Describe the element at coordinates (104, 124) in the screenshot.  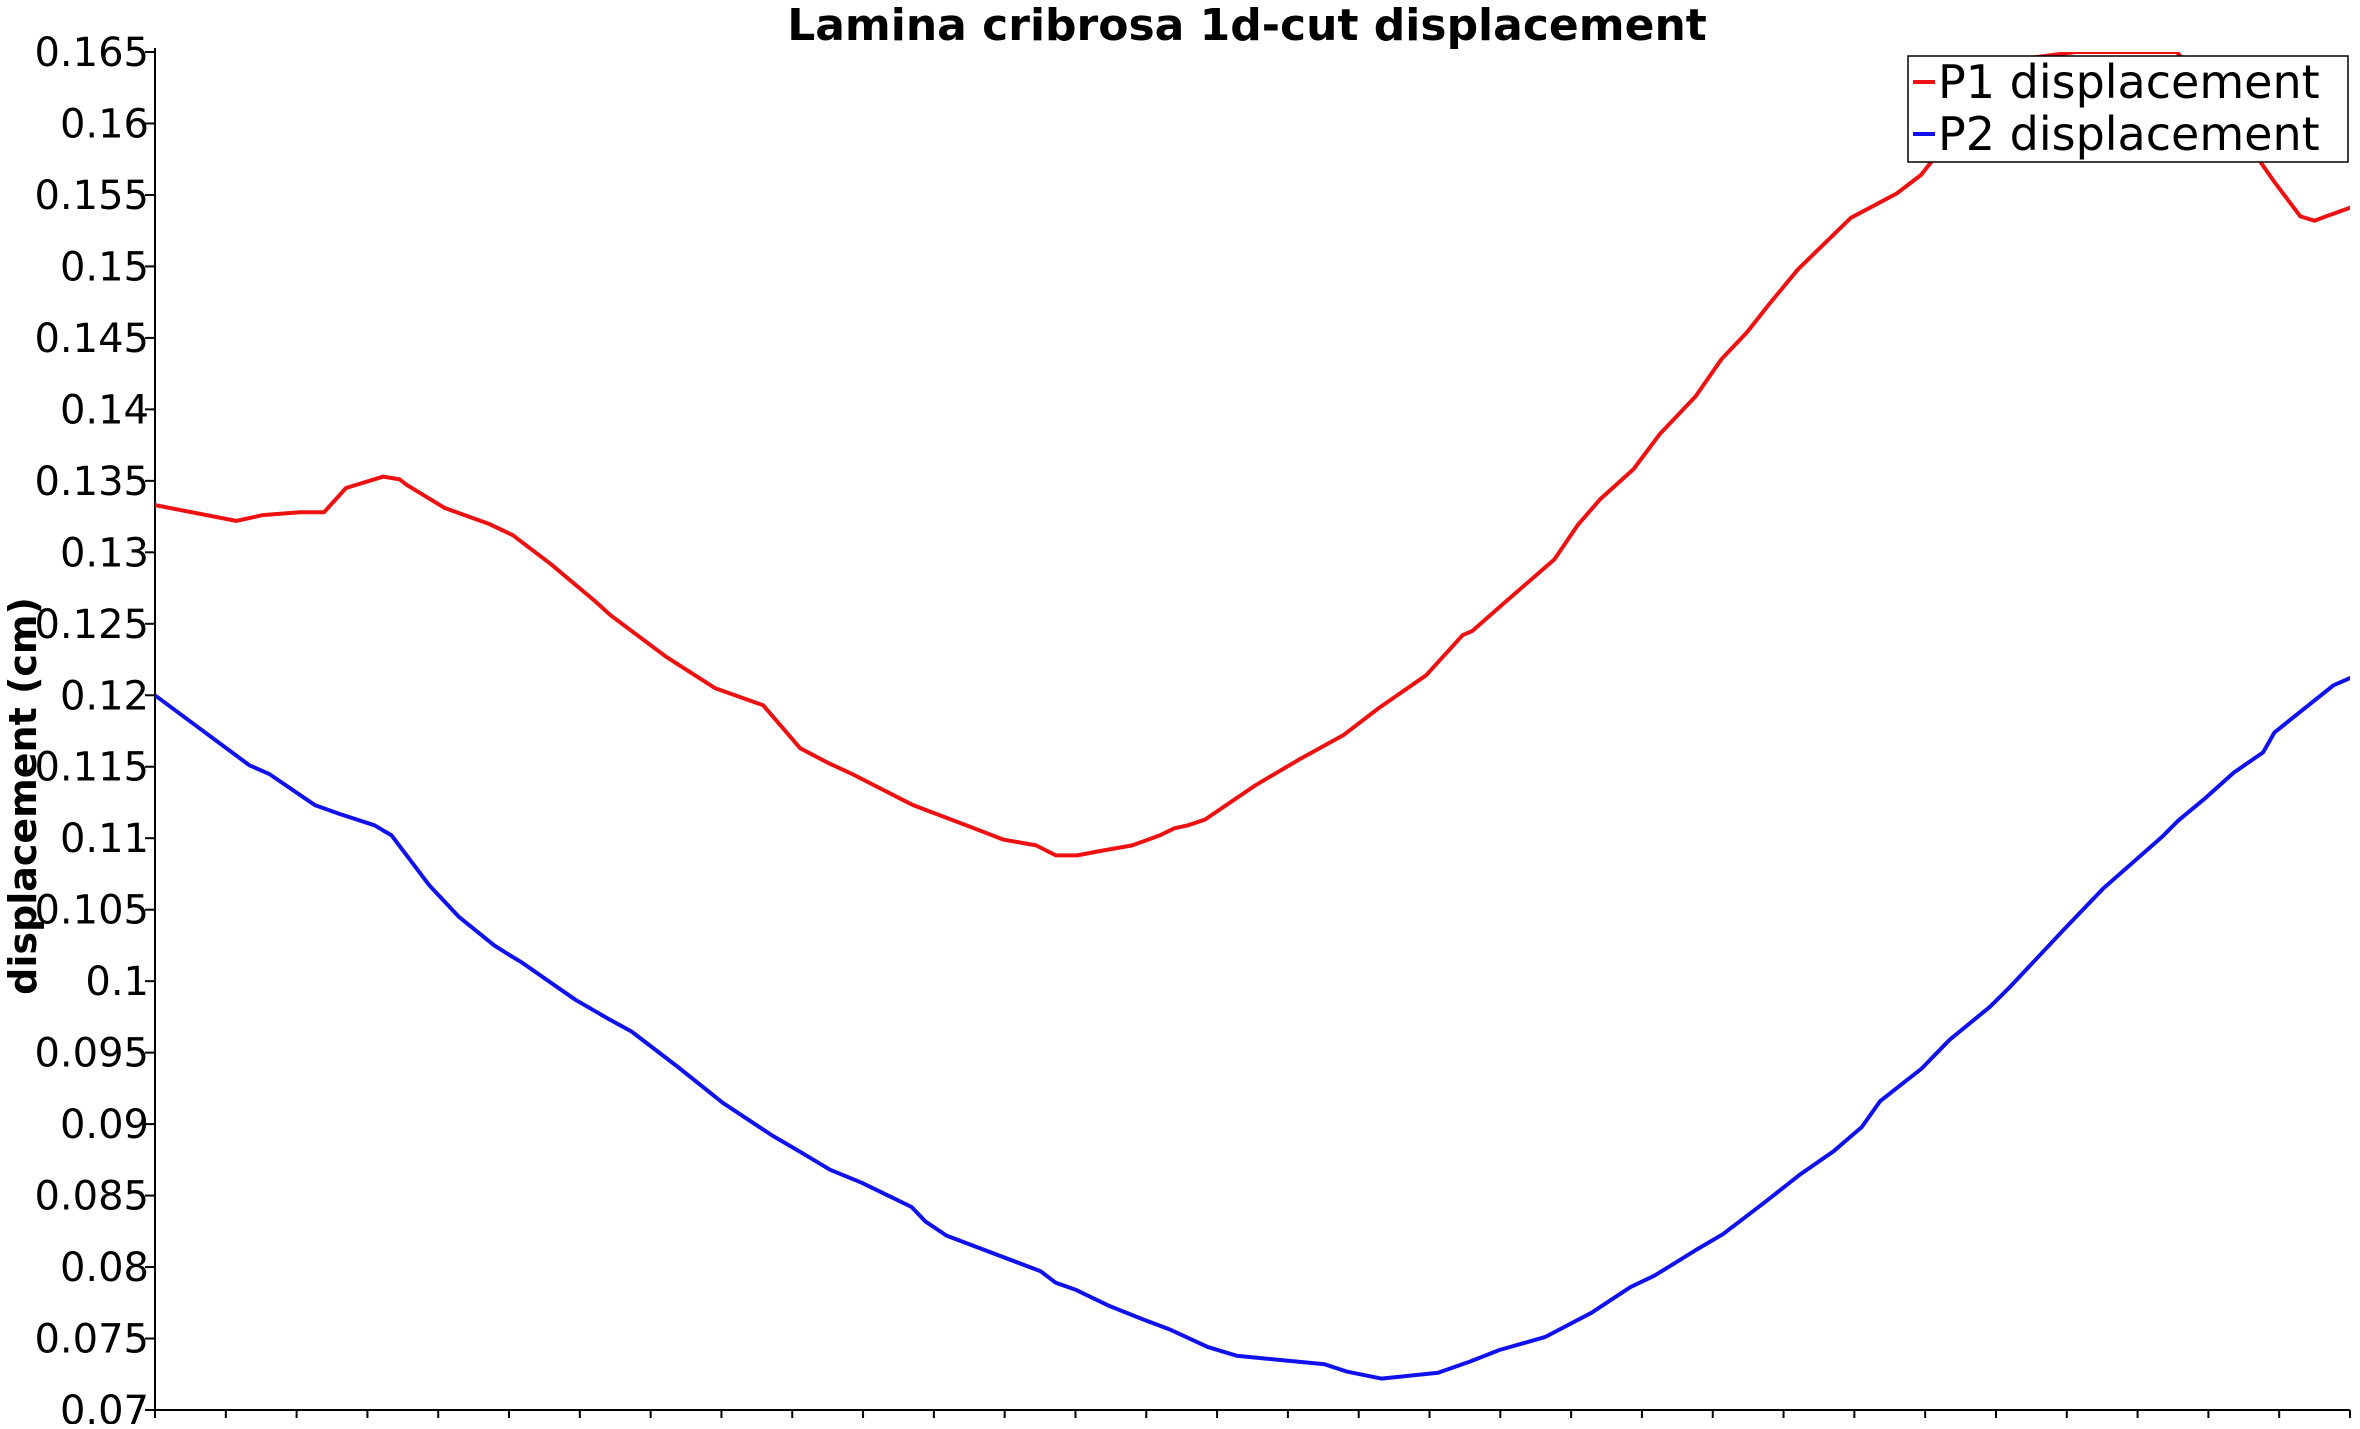
I see `y-tick-label: 0.16` at that location.